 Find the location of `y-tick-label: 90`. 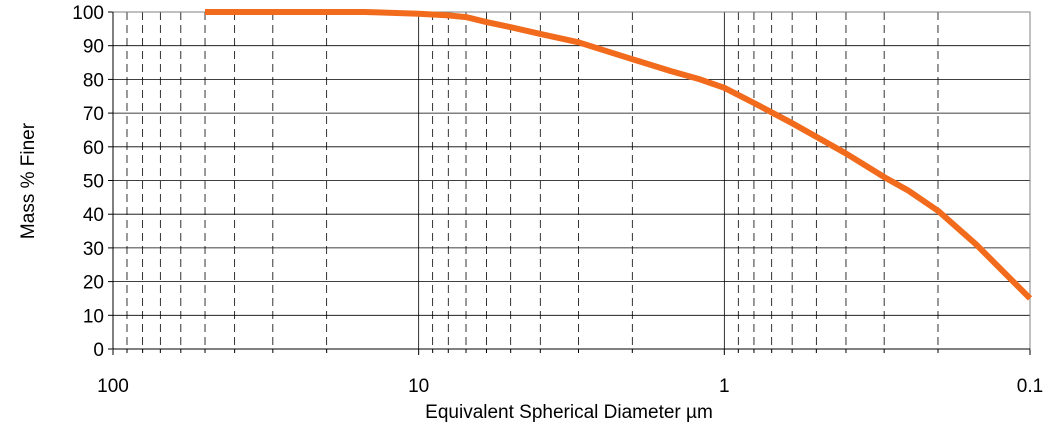

y-tick-label: 90 is located at coordinates (93, 47).